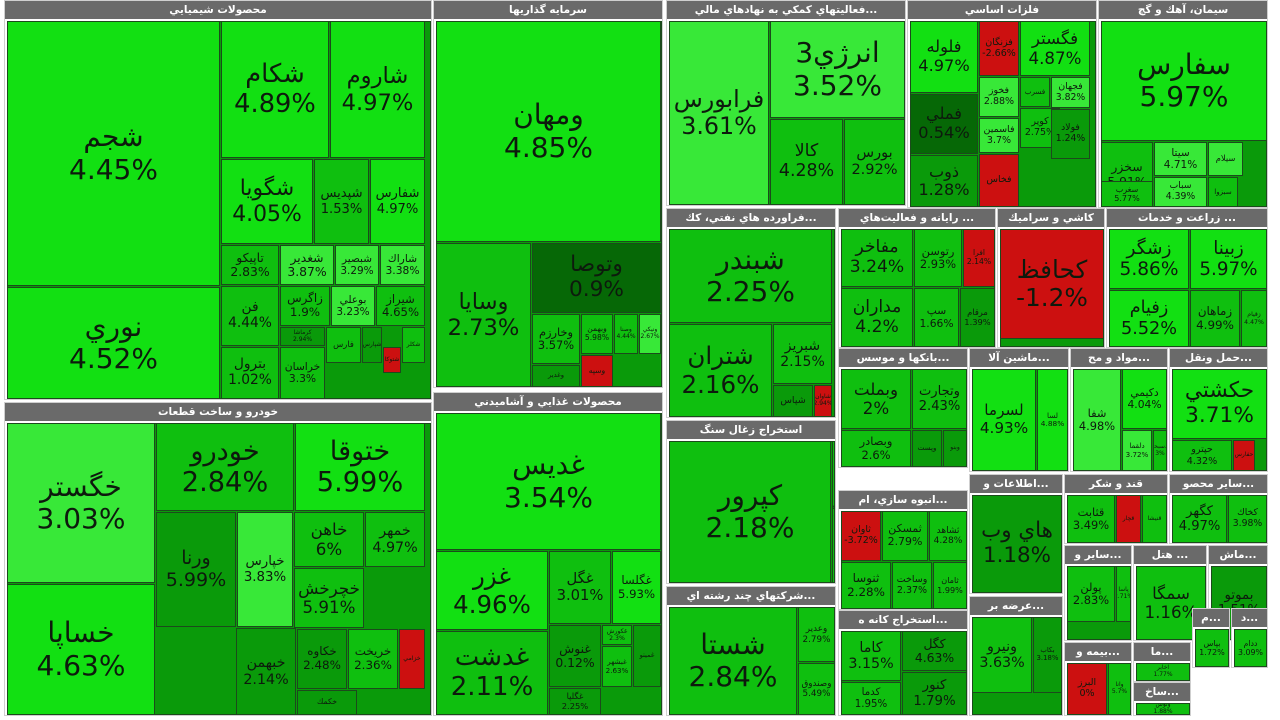 The image size is (1280, 720). I want to click on stock-tile: غگل 3.01%, so click(580, 587).